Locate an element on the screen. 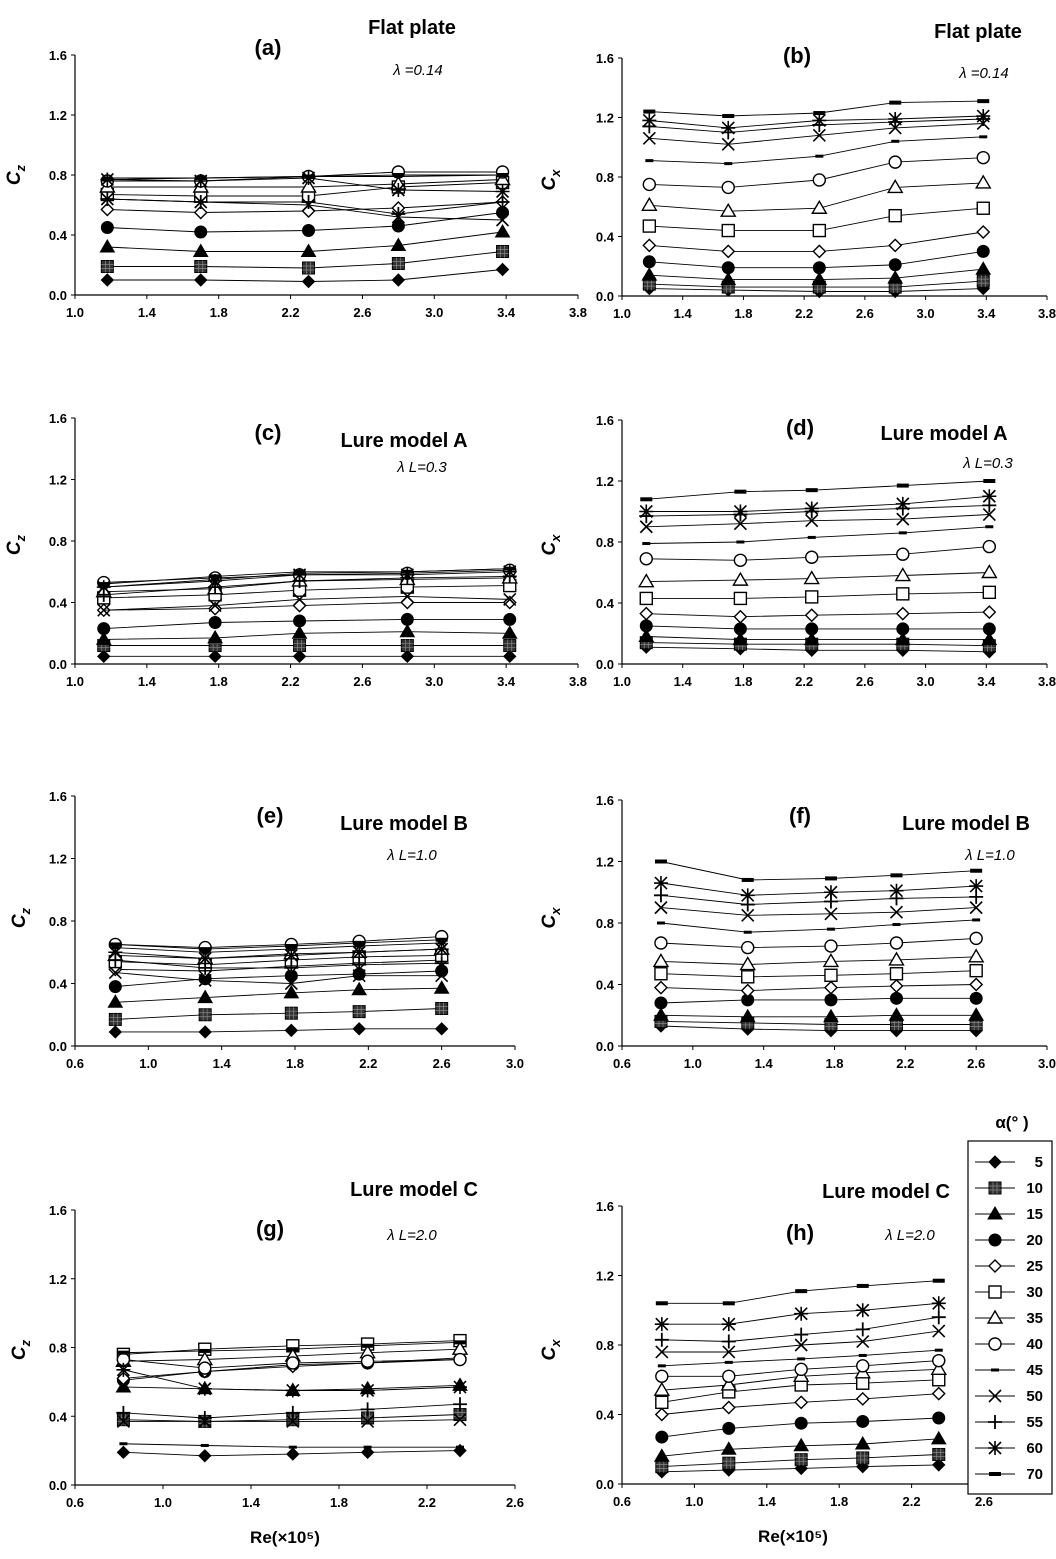  legend-marker is located at coordinates (995, 1422).